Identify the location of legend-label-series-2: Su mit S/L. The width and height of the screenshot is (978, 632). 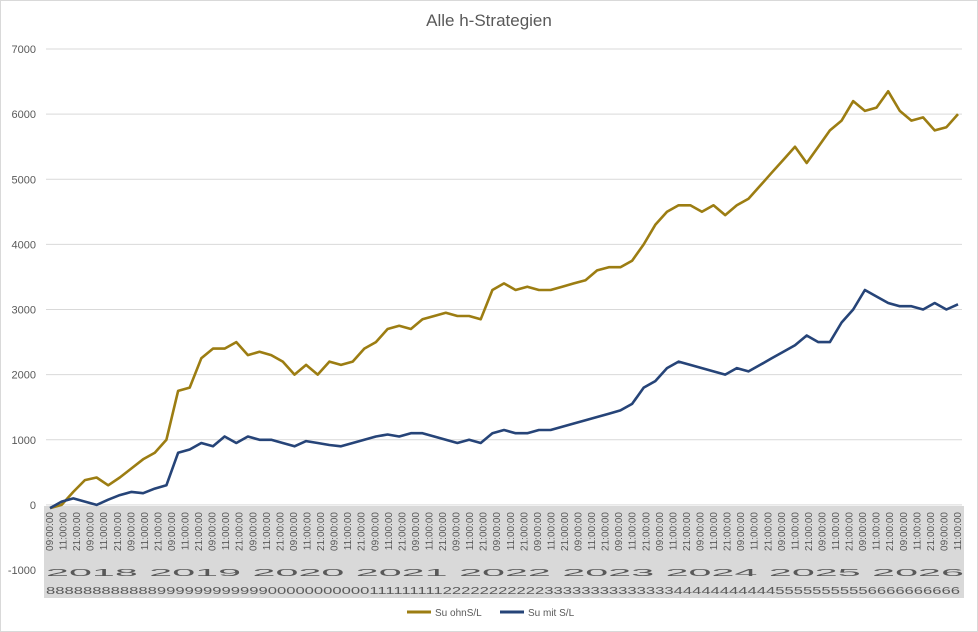
(551, 613).